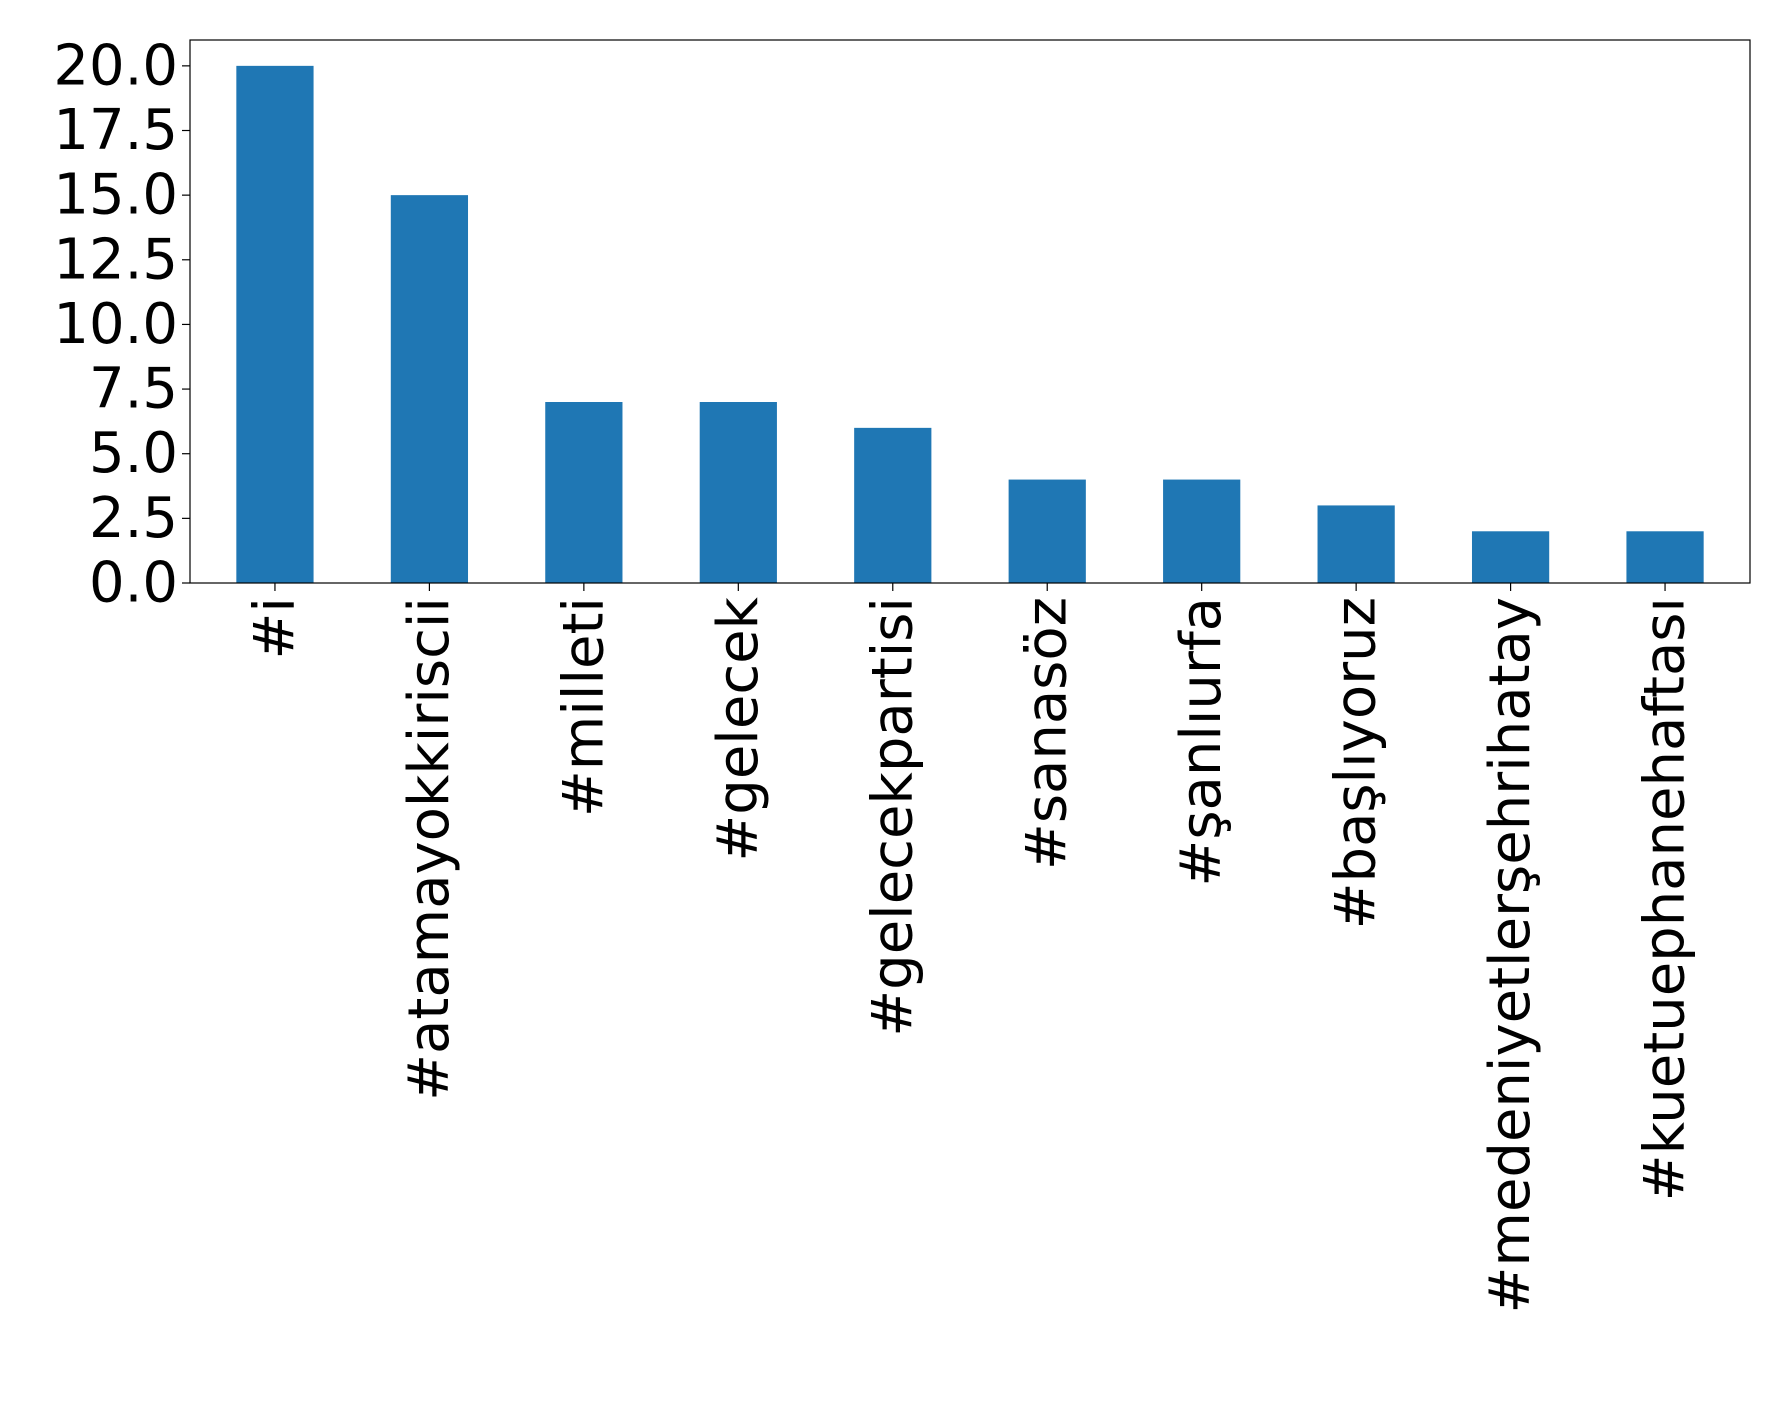 Image resolution: width=1778 pixels, height=1428 pixels. What do you see at coordinates (1201, 742) in the screenshot?
I see `x-tick-label: #şanlıurfa` at bounding box center [1201, 742].